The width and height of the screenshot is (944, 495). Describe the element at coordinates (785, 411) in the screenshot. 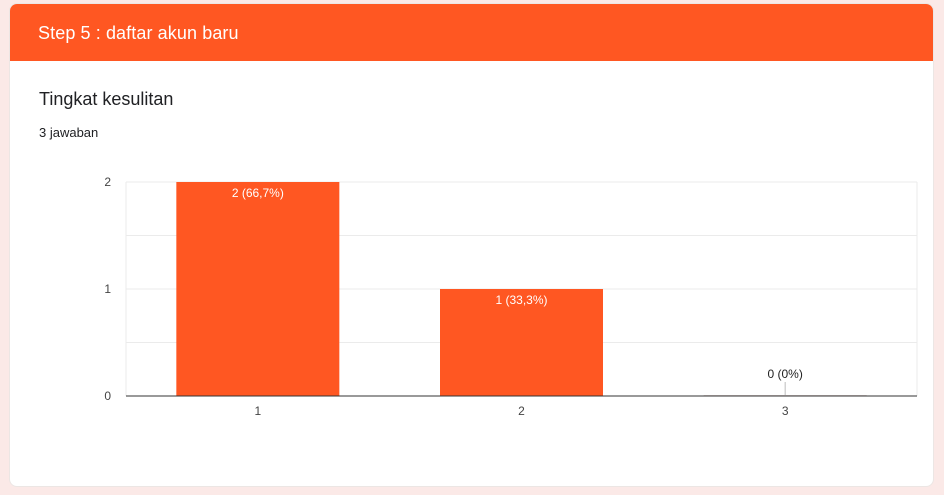

I see `x-tick-label: 3` at that location.